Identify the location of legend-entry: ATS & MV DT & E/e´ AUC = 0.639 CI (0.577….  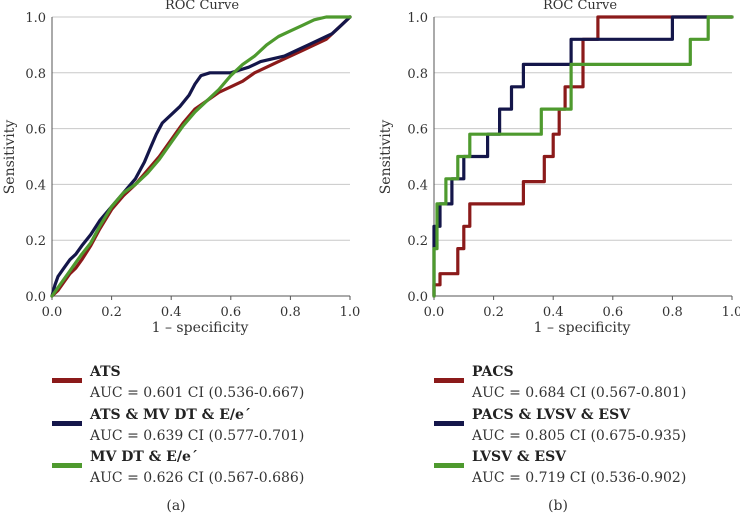
(178, 425).